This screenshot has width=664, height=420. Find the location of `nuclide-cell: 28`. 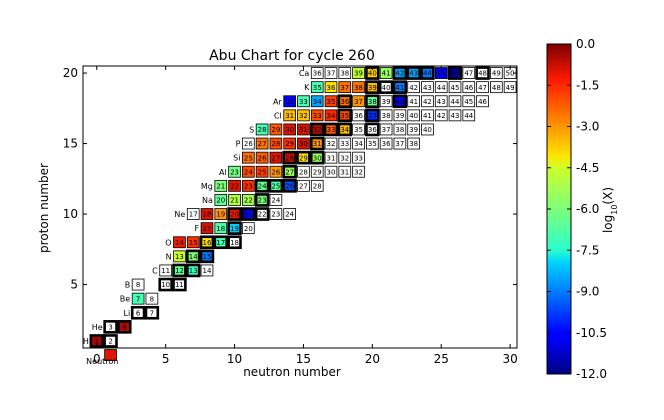

nuclide-cell: 28 is located at coordinates (303, 171).